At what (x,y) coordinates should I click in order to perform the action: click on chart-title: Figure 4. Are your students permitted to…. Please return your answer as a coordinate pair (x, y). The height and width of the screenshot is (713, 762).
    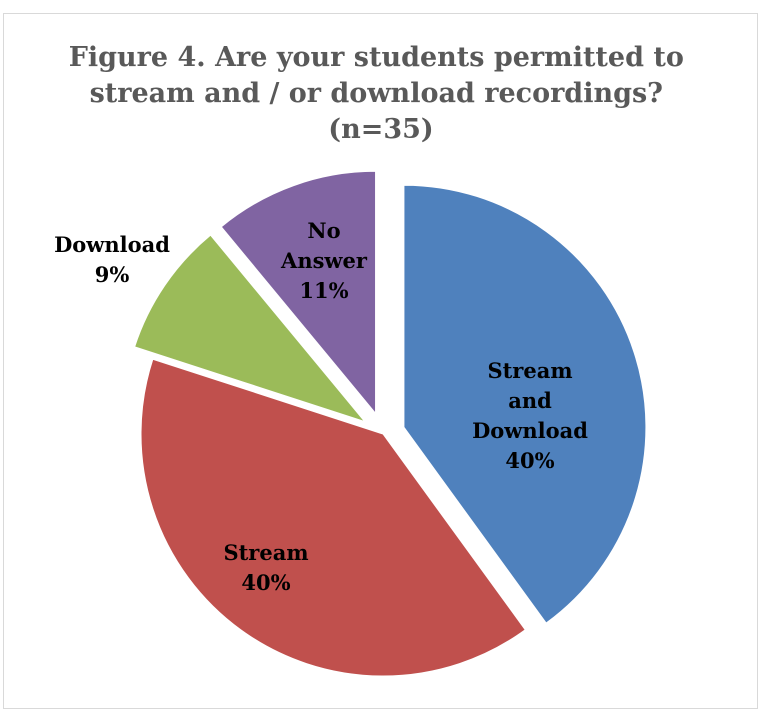
    Looking at the image, I should click on (381, 93).